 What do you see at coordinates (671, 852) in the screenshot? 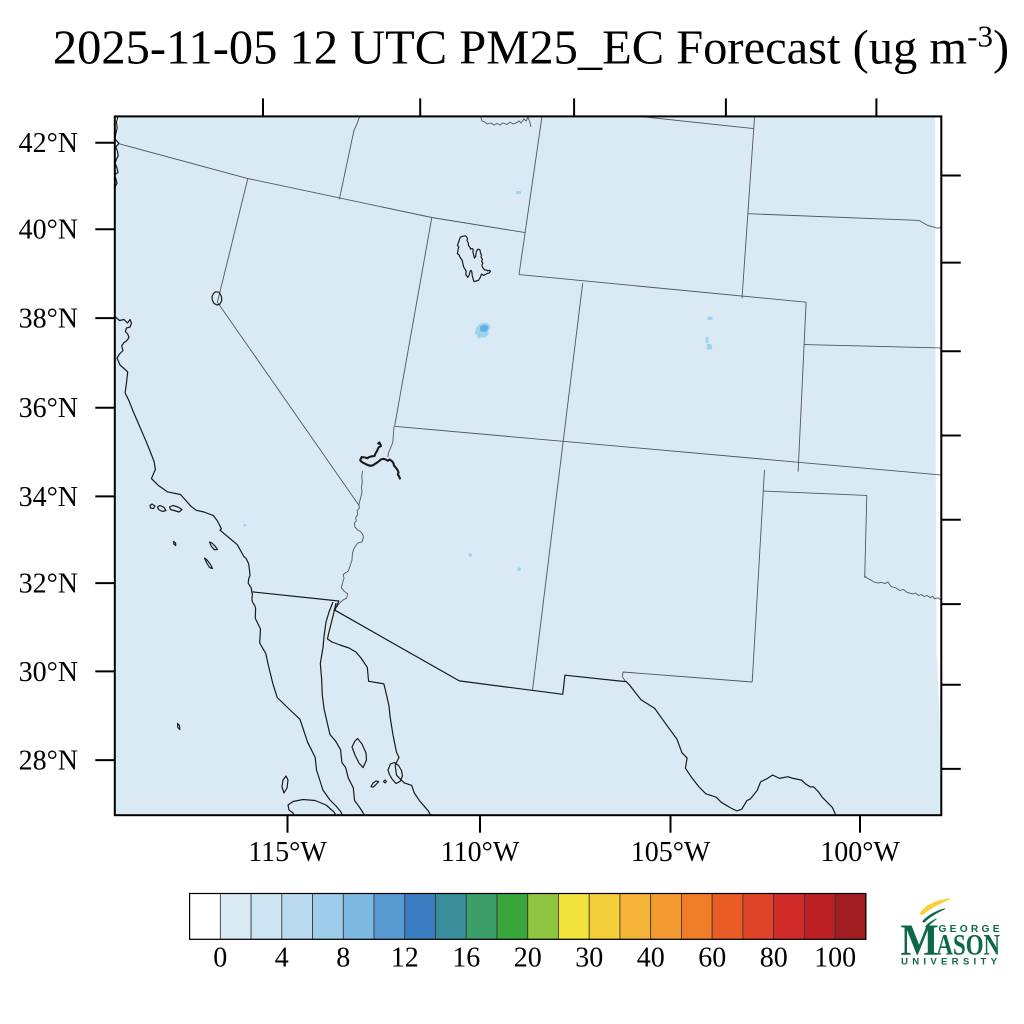
I see `svg-text: 105°W` at bounding box center [671, 852].